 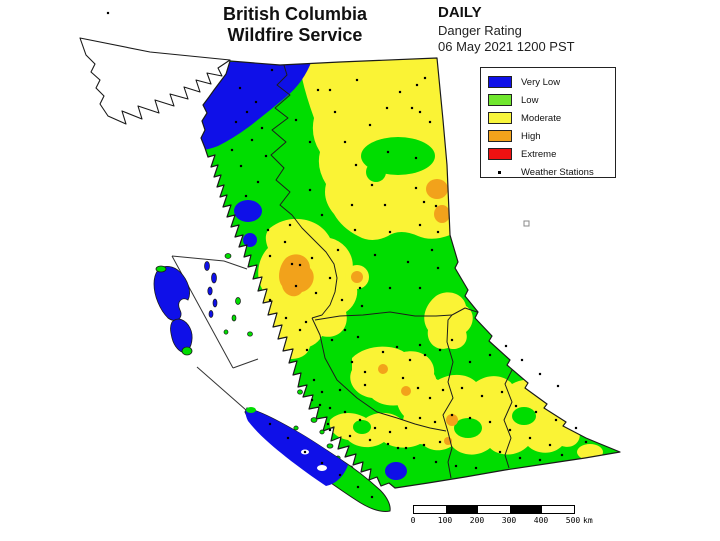 I want to click on legend-row-extreme: Extreme, so click(x=551, y=154).